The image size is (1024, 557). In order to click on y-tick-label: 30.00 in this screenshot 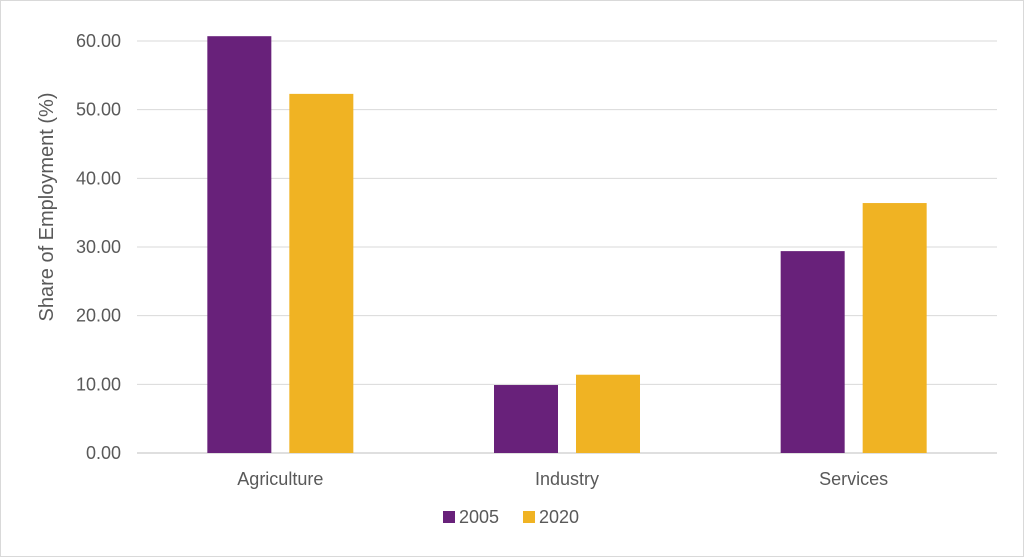, I will do `click(98, 247)`.